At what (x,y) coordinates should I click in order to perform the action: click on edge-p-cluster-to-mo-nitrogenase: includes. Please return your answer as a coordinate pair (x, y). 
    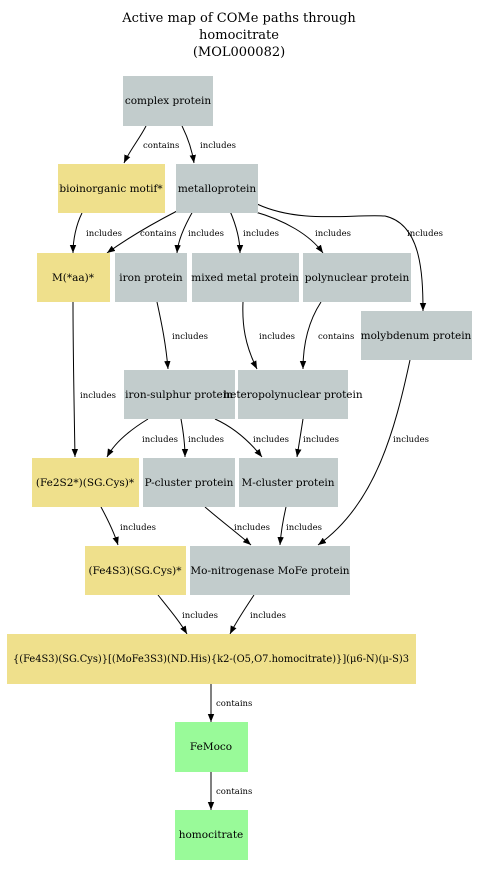
    Looking at the image, I should click on (237, 526).